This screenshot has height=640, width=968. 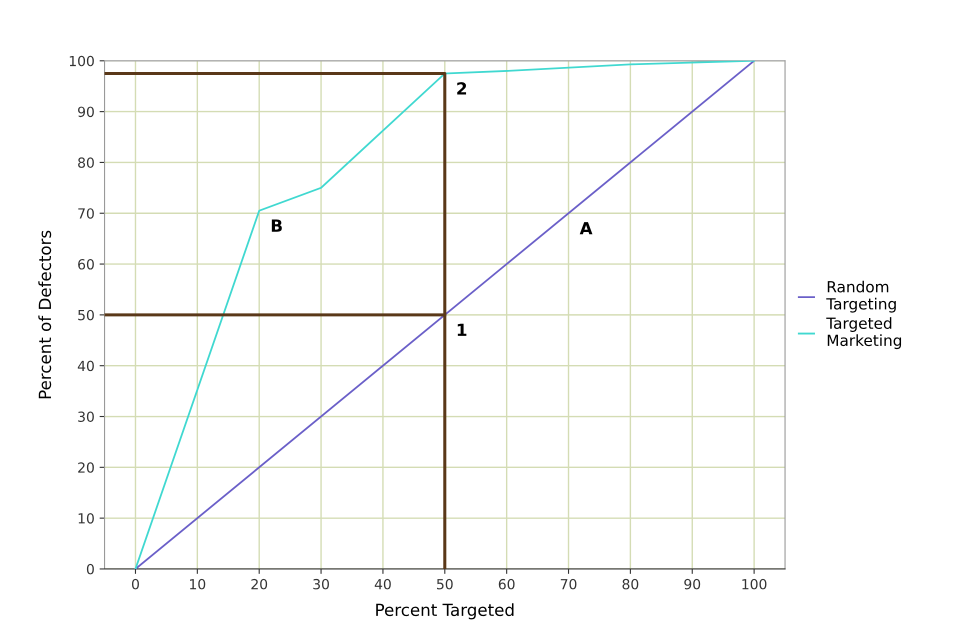 What do you see at coordinates (86, 366) in the screenshot?
I see `y-tick-label: 40` at bounding box center [86, 366].